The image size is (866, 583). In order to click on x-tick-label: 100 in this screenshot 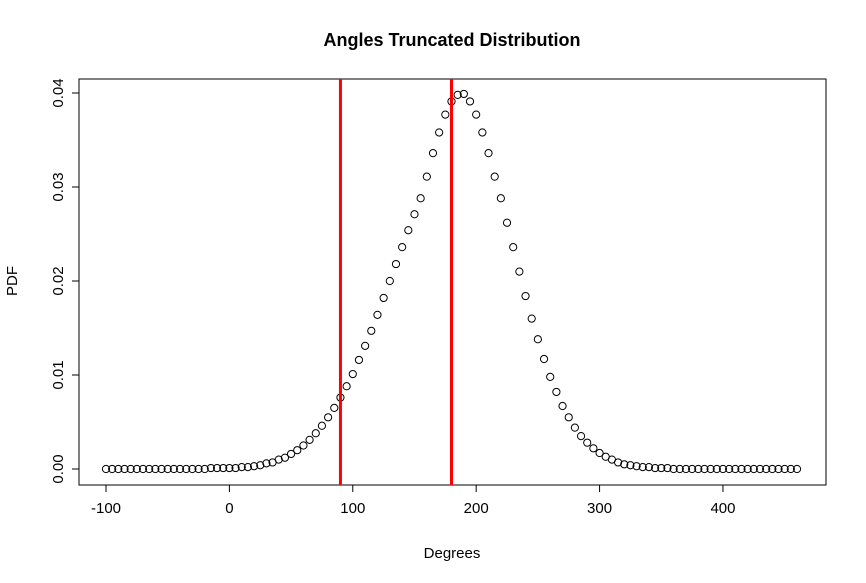, I will do `click(352, 508)`.